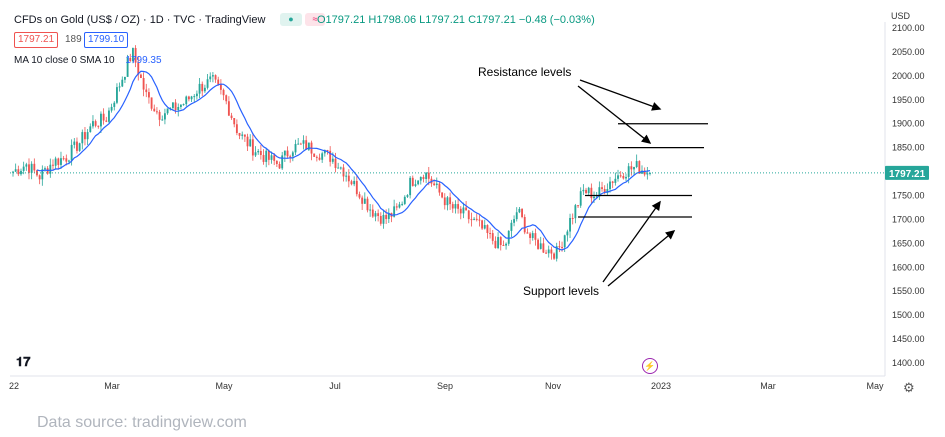 The height and width of the screenshot is (437, 945). What do you see at coordinates (88, 60) in the screenshot?
I see `indicator-legend: MA 10 close 0 SMA 10 1799.35` at bounding box center [88, 60].